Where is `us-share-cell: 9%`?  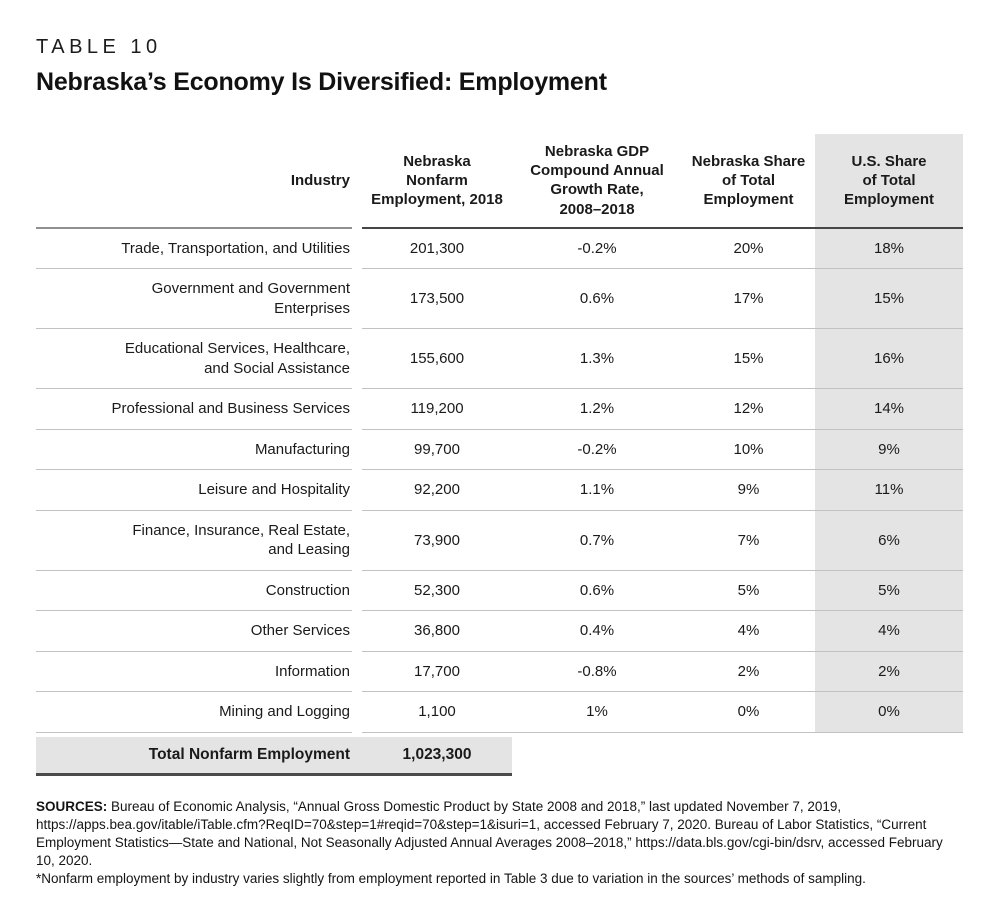
us-share-cell: 9% is located at coordinates (889, 450).